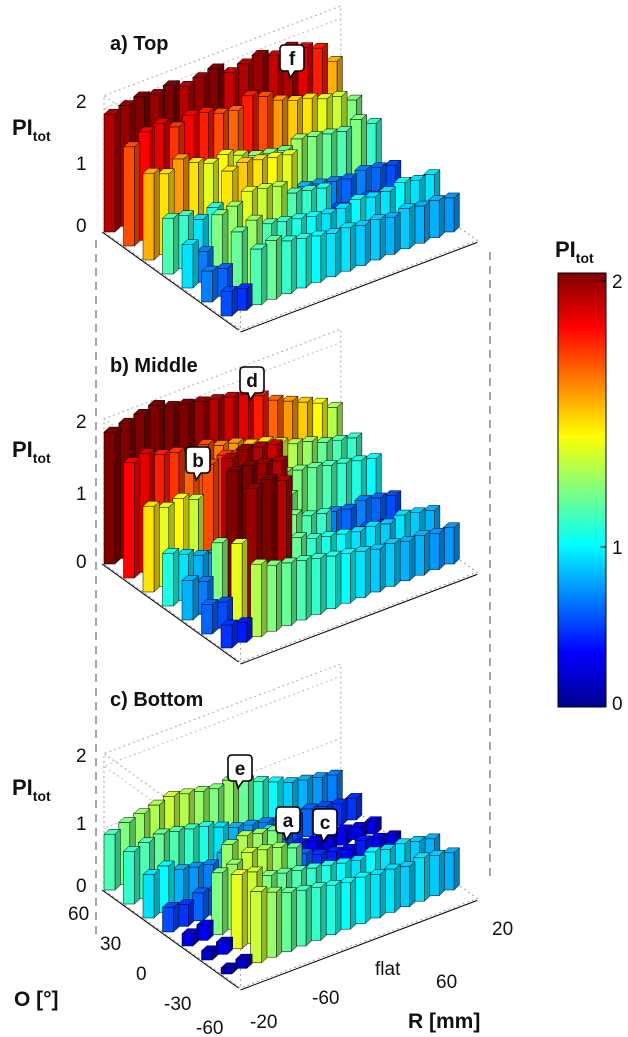  I want to click on callout-label: c, so click(325, 823).